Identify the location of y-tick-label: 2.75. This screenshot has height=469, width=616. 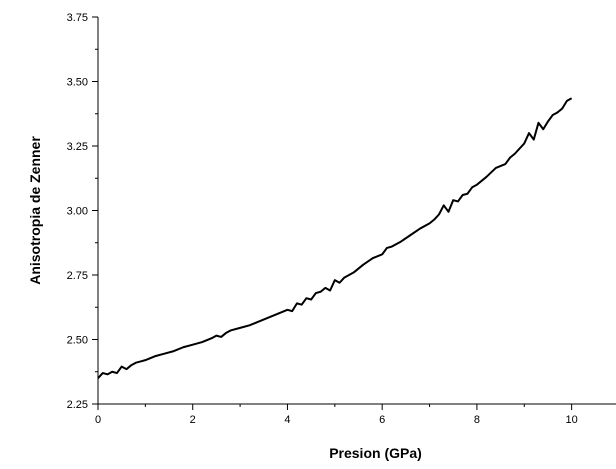
(77, 276).